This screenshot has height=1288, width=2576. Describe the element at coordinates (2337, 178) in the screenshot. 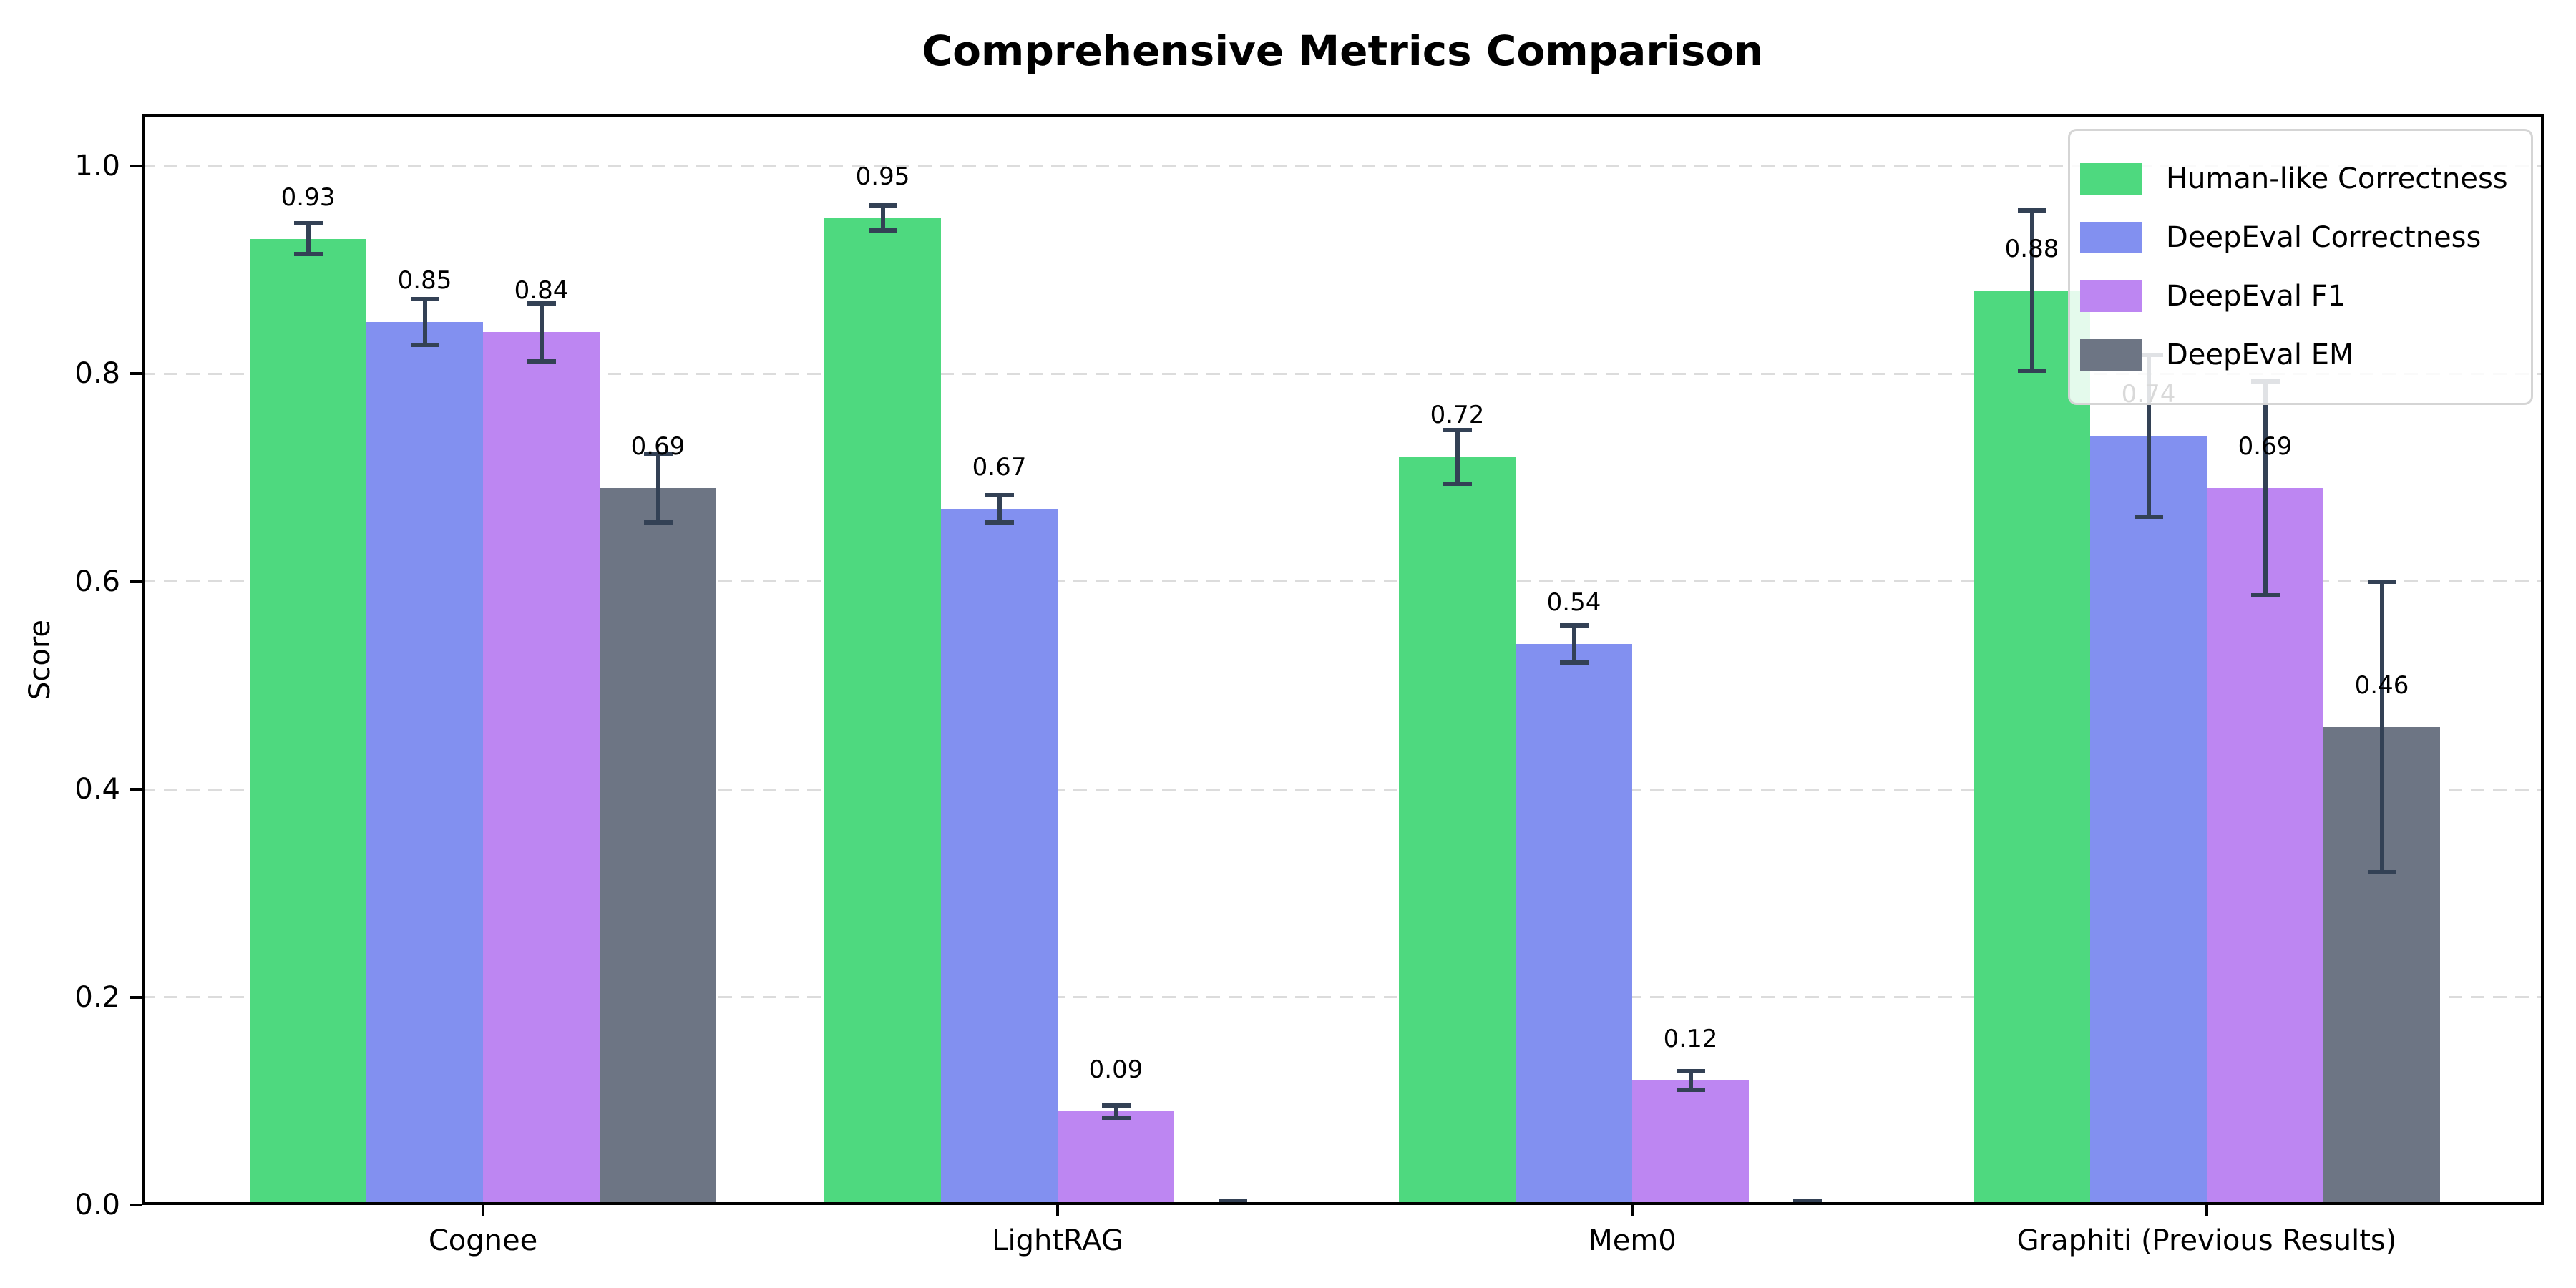

I see `legend-label: Human-like Correctness` at that location.